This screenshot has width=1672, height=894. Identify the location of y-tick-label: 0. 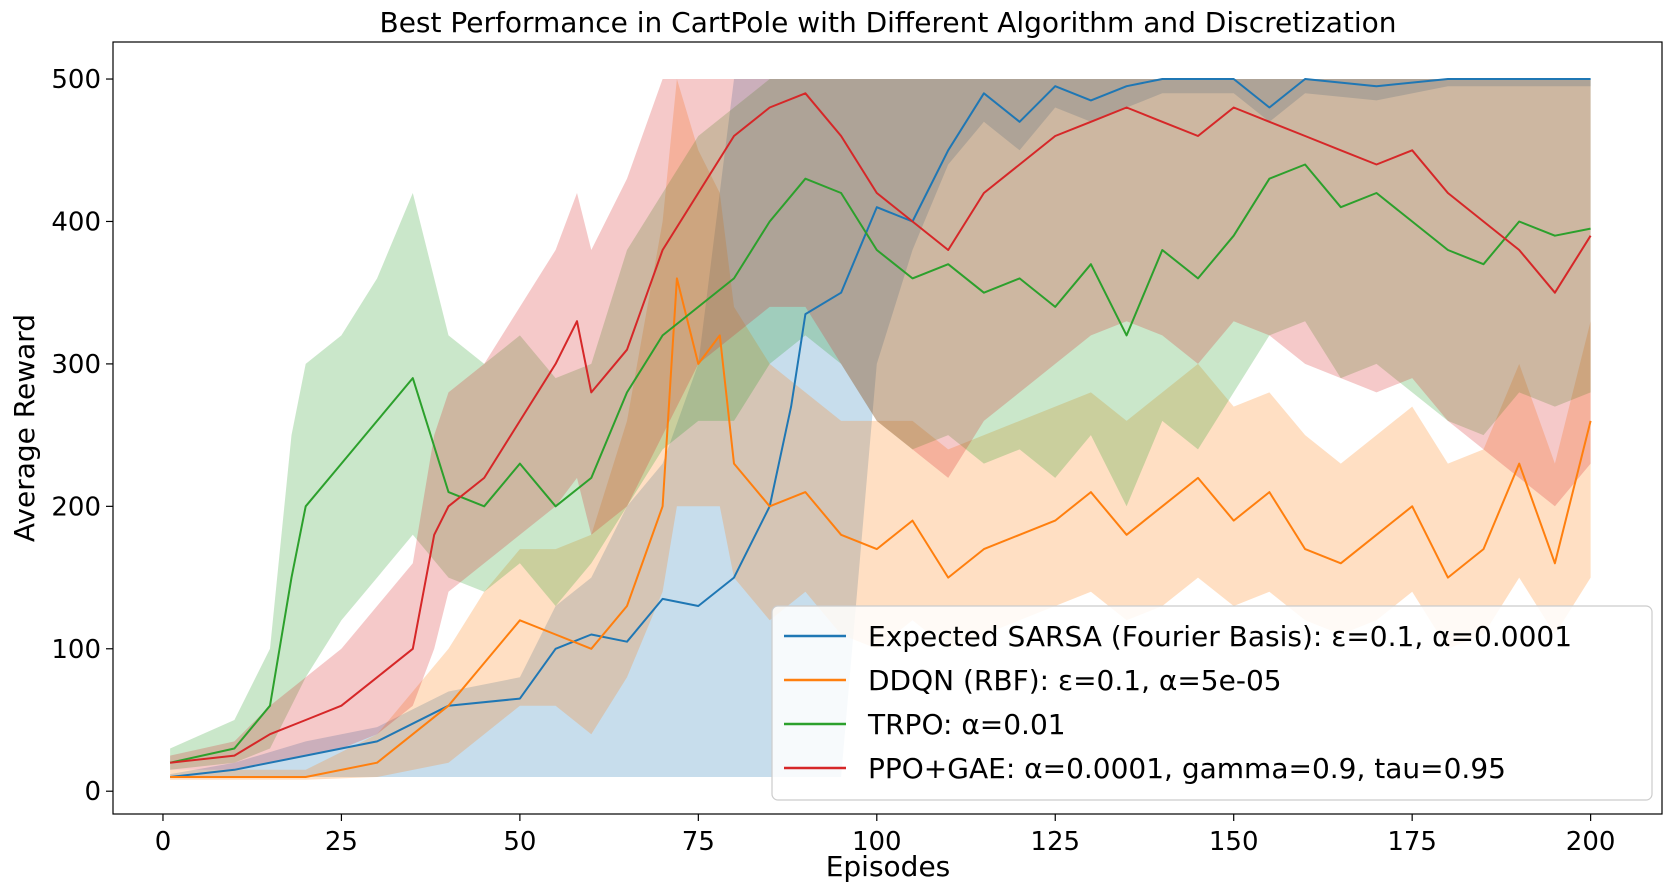
(92, 792).